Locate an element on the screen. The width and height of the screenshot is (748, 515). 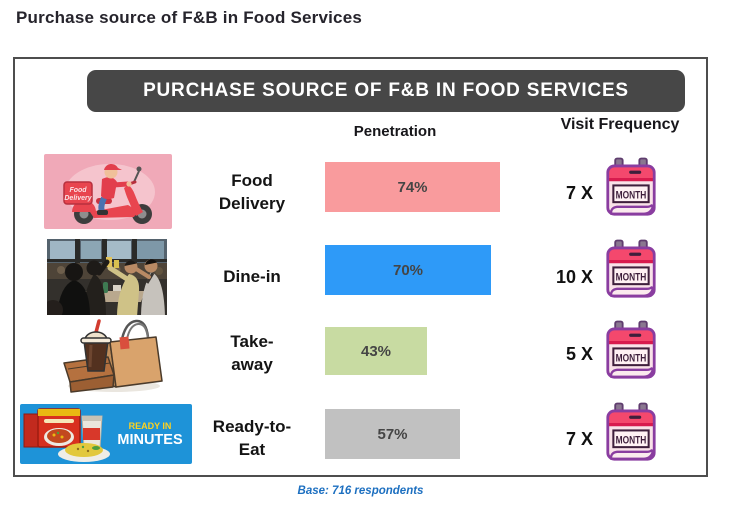
row-take-away: Take- away 43% 5 X MONTH is located at coordinates (360, 354).